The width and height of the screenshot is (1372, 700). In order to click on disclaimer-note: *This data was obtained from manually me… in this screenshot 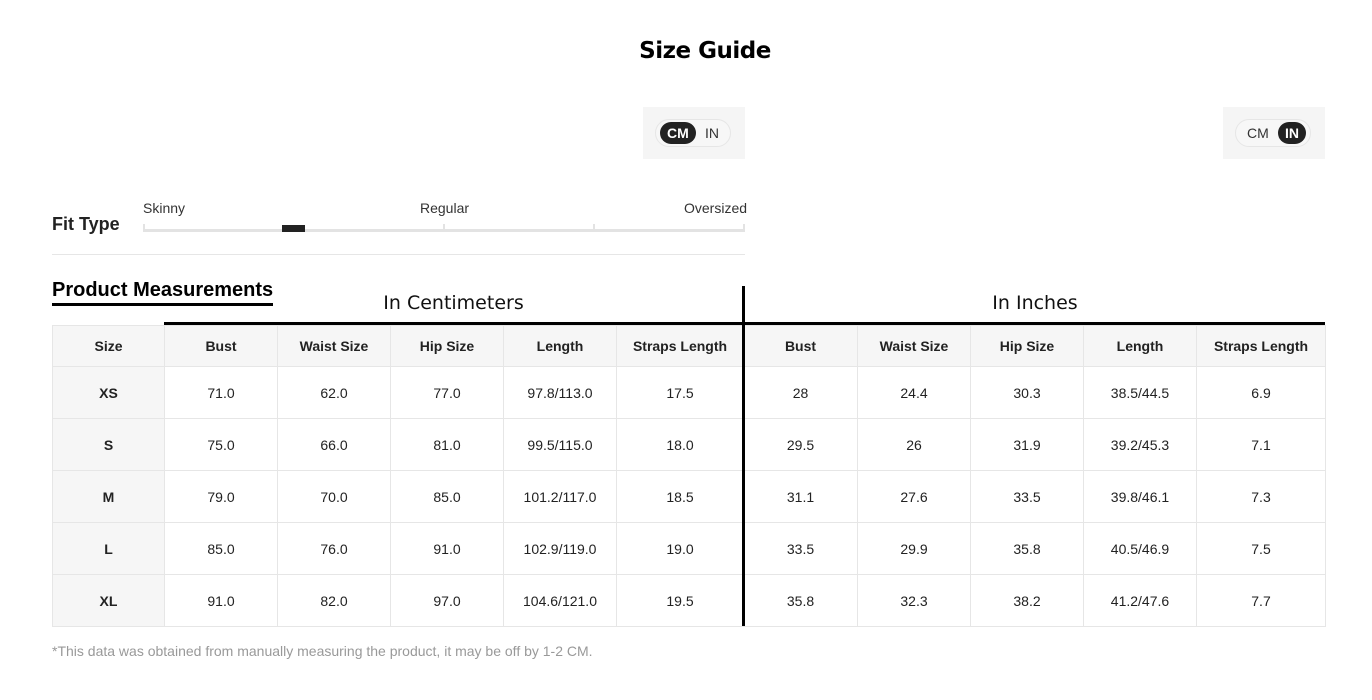, I will do `click(322, 651)`.